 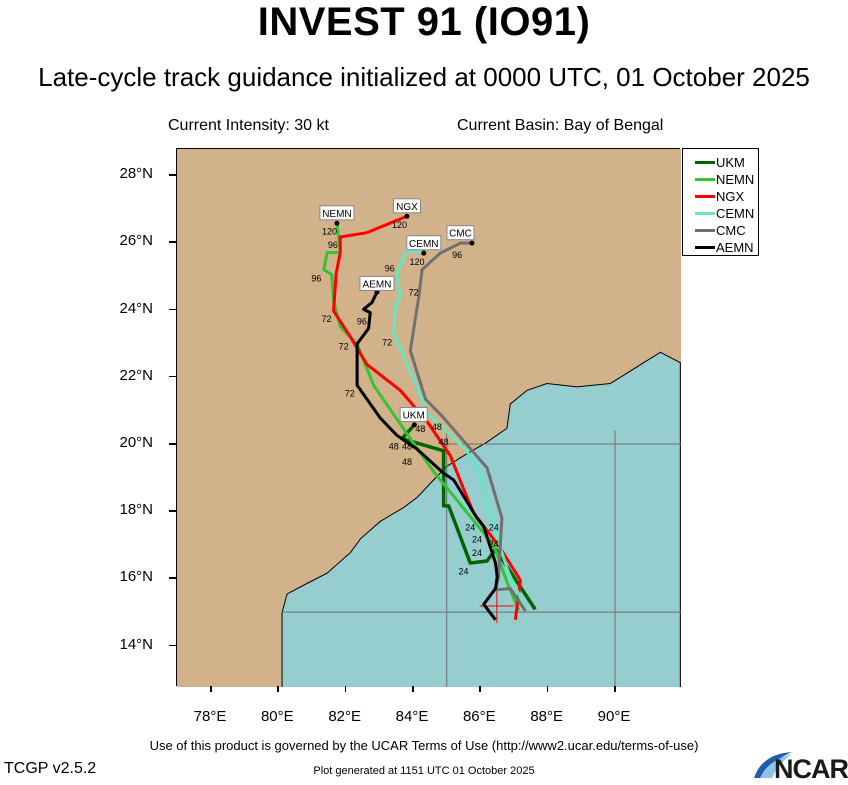 What do you see at coordinates (136, 644) in the screenshot?
I see `y-tick-label: 14°N` at bounding box center [136, 644].